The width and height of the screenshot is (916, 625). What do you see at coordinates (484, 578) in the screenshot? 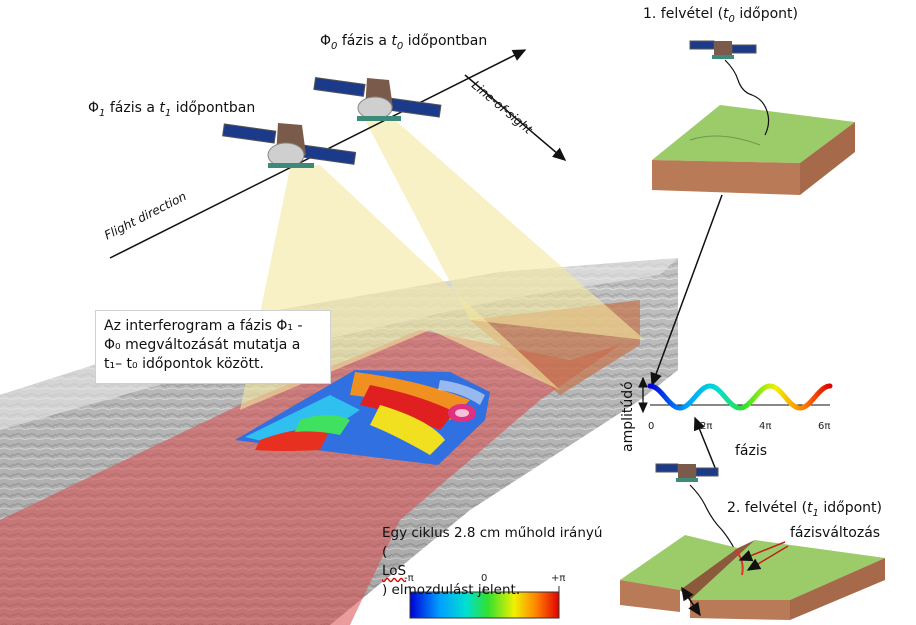
I see `colorbar-mid-label: 0` at bounding box center [484, 578].